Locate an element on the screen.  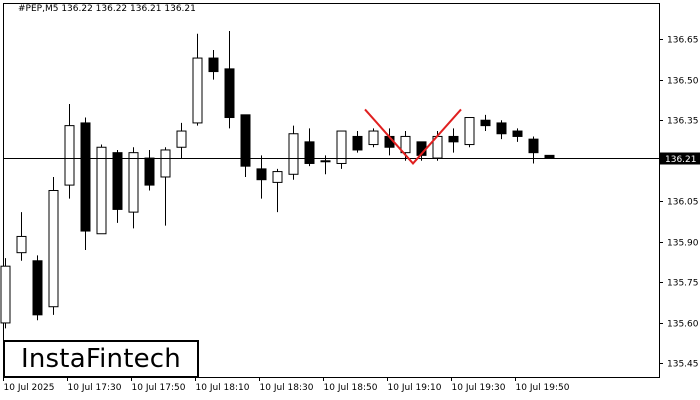
y-tick-label: 136.05 is located at coordinates (683, 203).